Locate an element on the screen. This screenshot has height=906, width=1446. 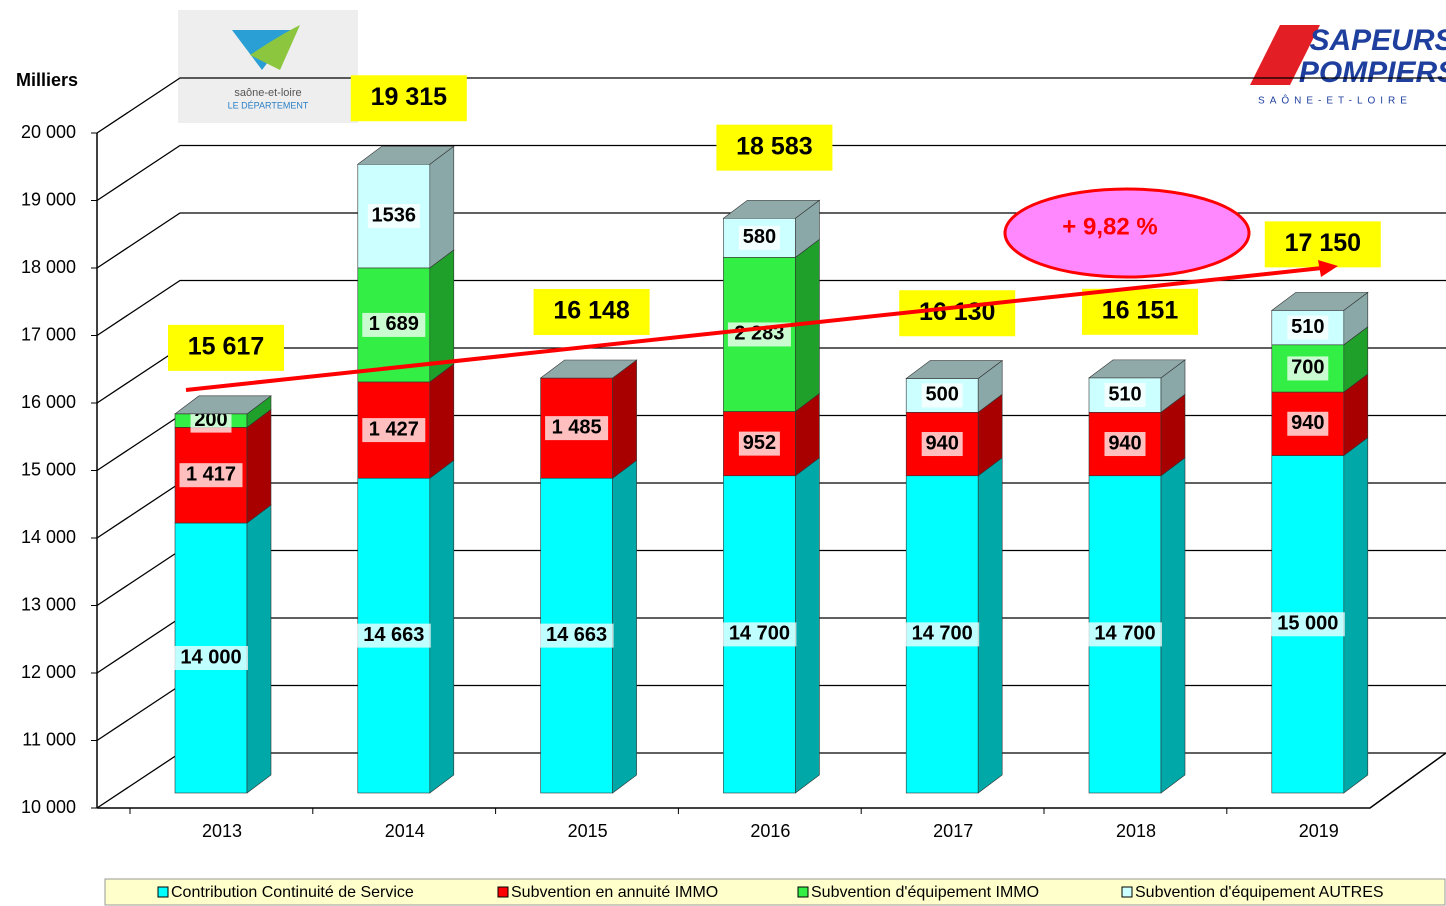
value-label: 1 689 is located at coordinates (394, 324).